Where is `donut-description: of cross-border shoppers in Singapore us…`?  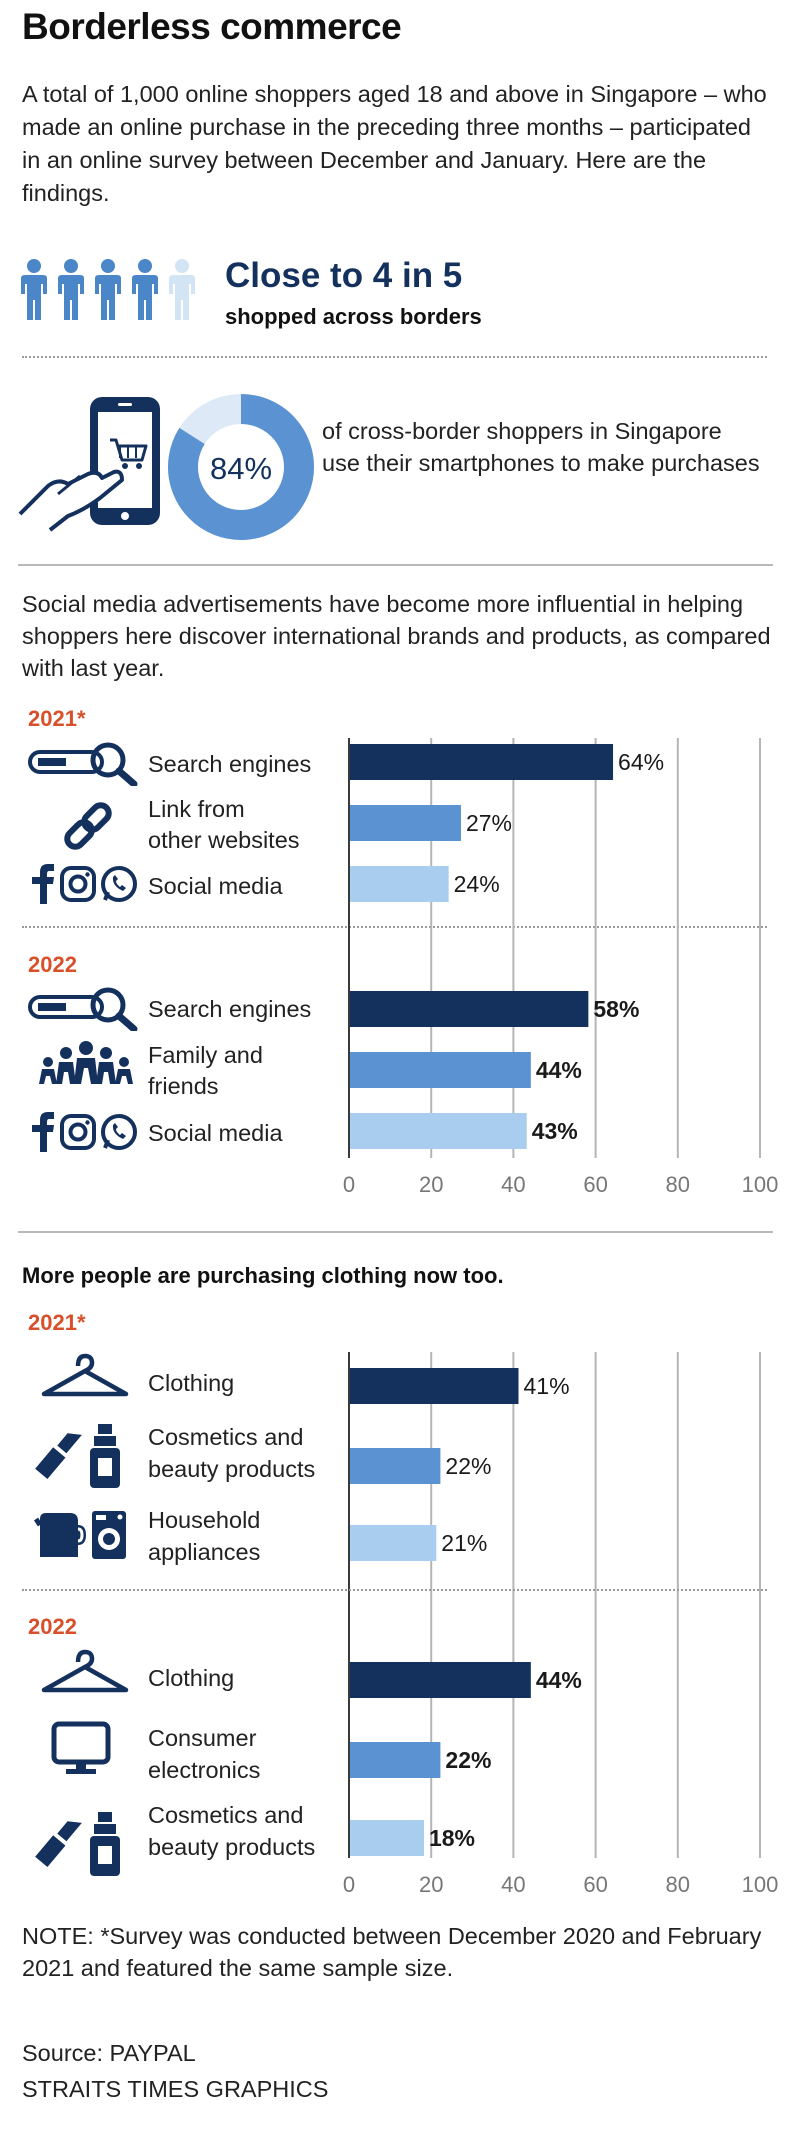 donut-description: of cross-border shoppers in Singapore us… is located at coordinates (541, 447).